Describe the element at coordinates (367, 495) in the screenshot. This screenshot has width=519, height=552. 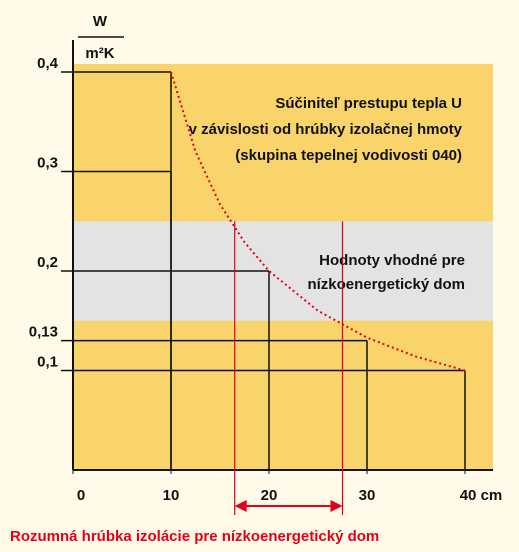
I see `x-tick-label: 30` at that location.